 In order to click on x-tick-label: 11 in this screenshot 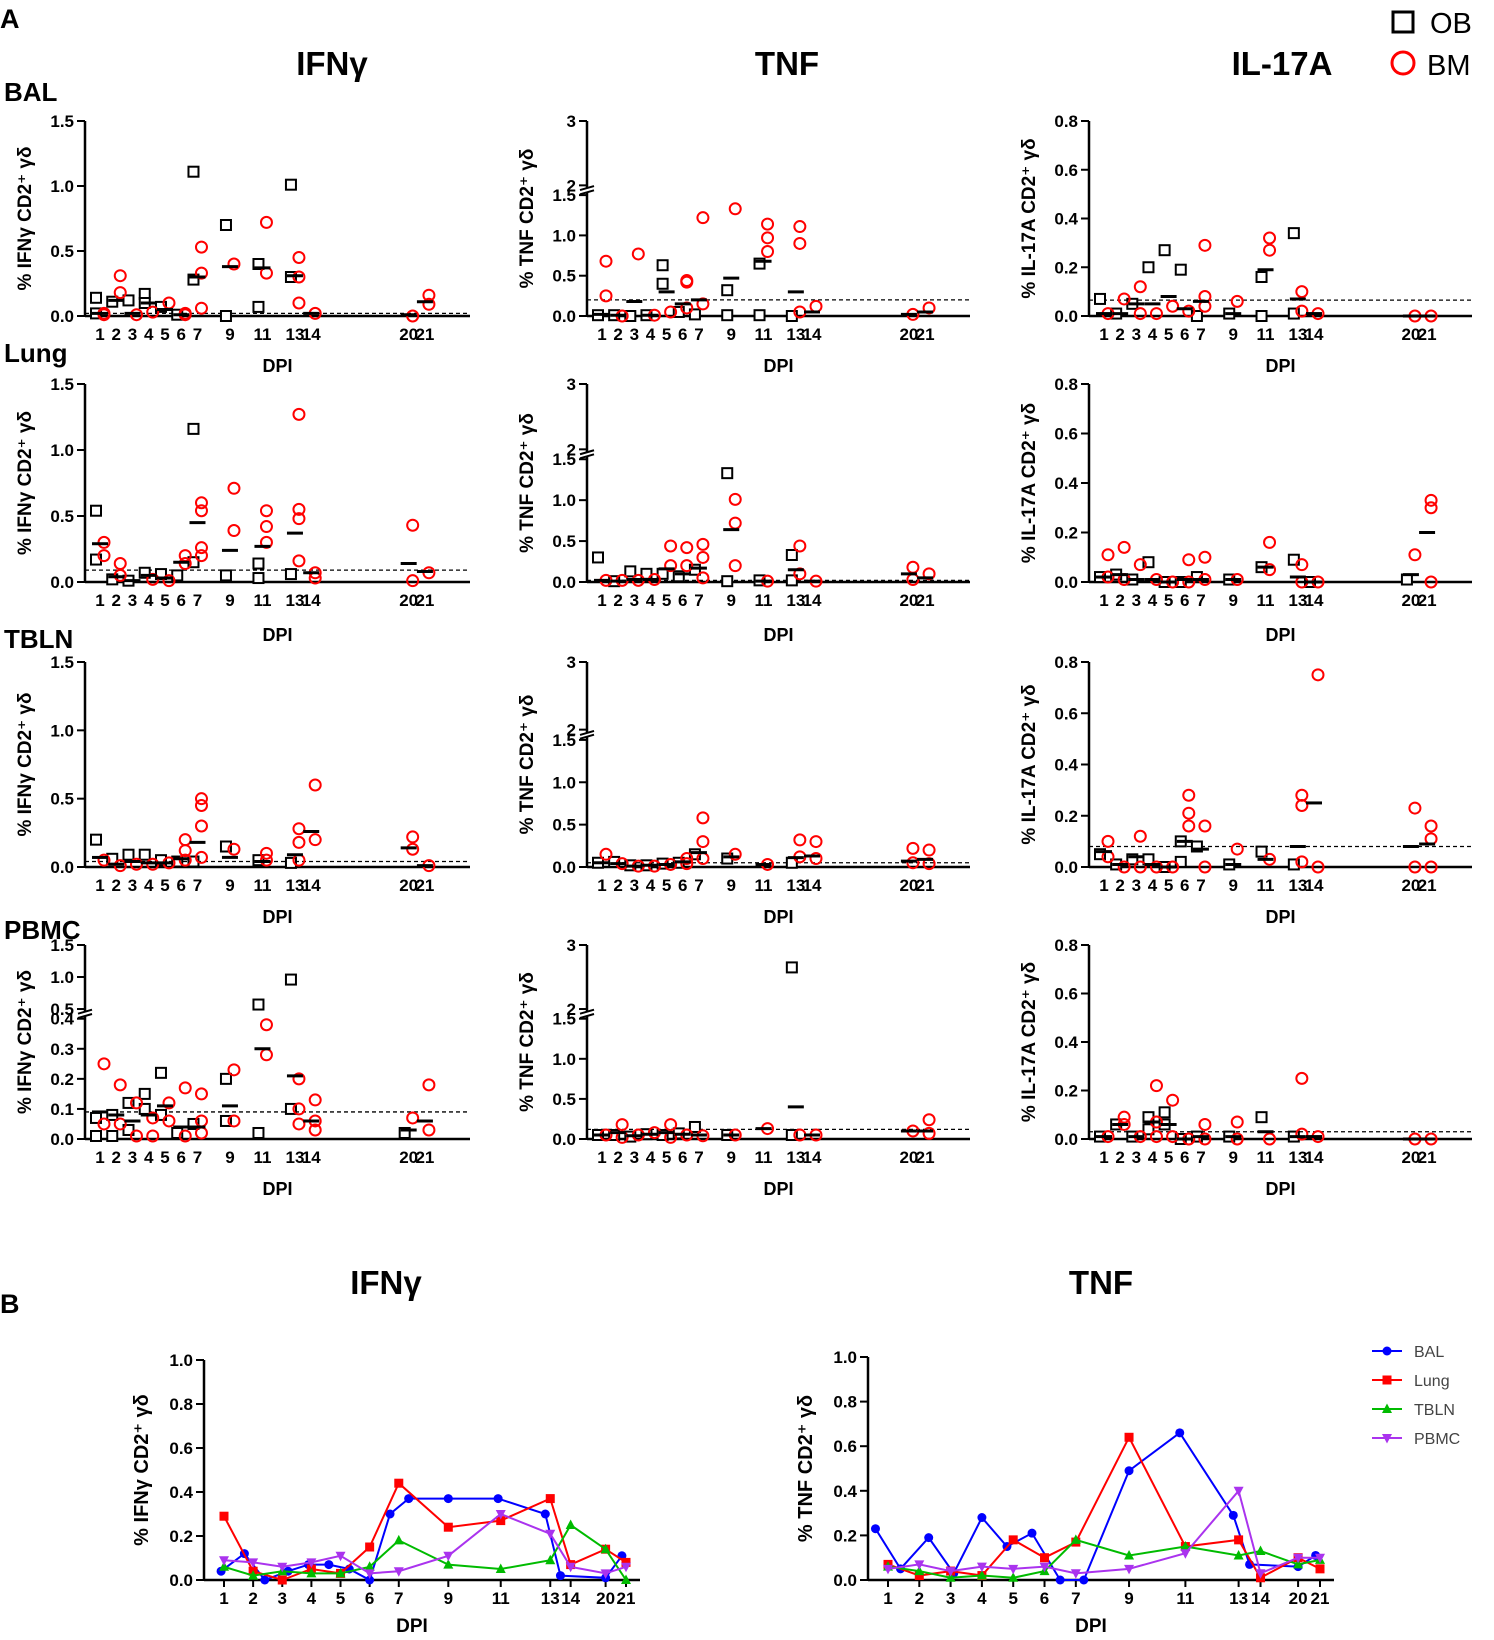, I will do `click(764, 1157)`.